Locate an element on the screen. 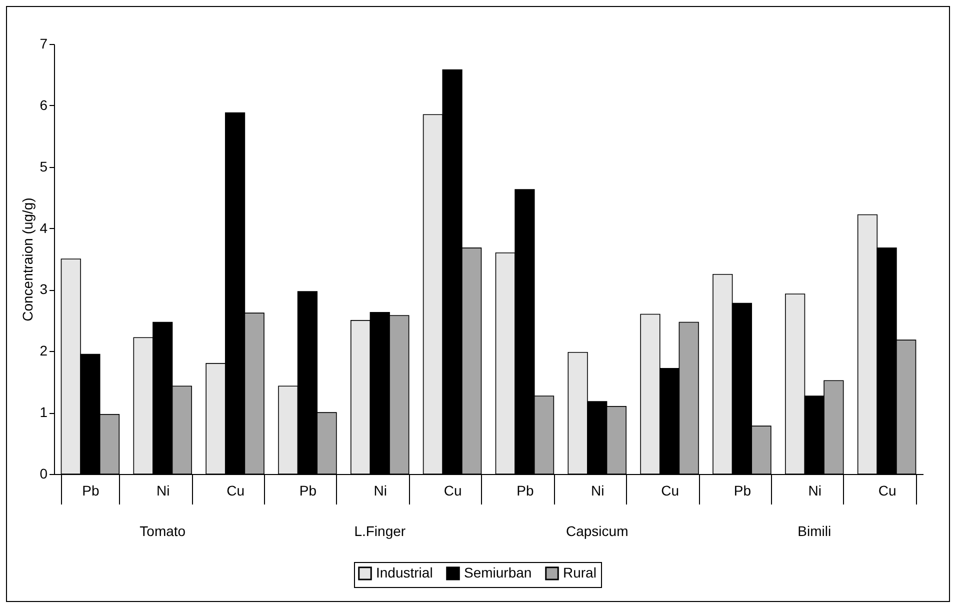 This screenshot has width=958, height=610. y-tick-label: 0 is located at coordinates (44, 474).